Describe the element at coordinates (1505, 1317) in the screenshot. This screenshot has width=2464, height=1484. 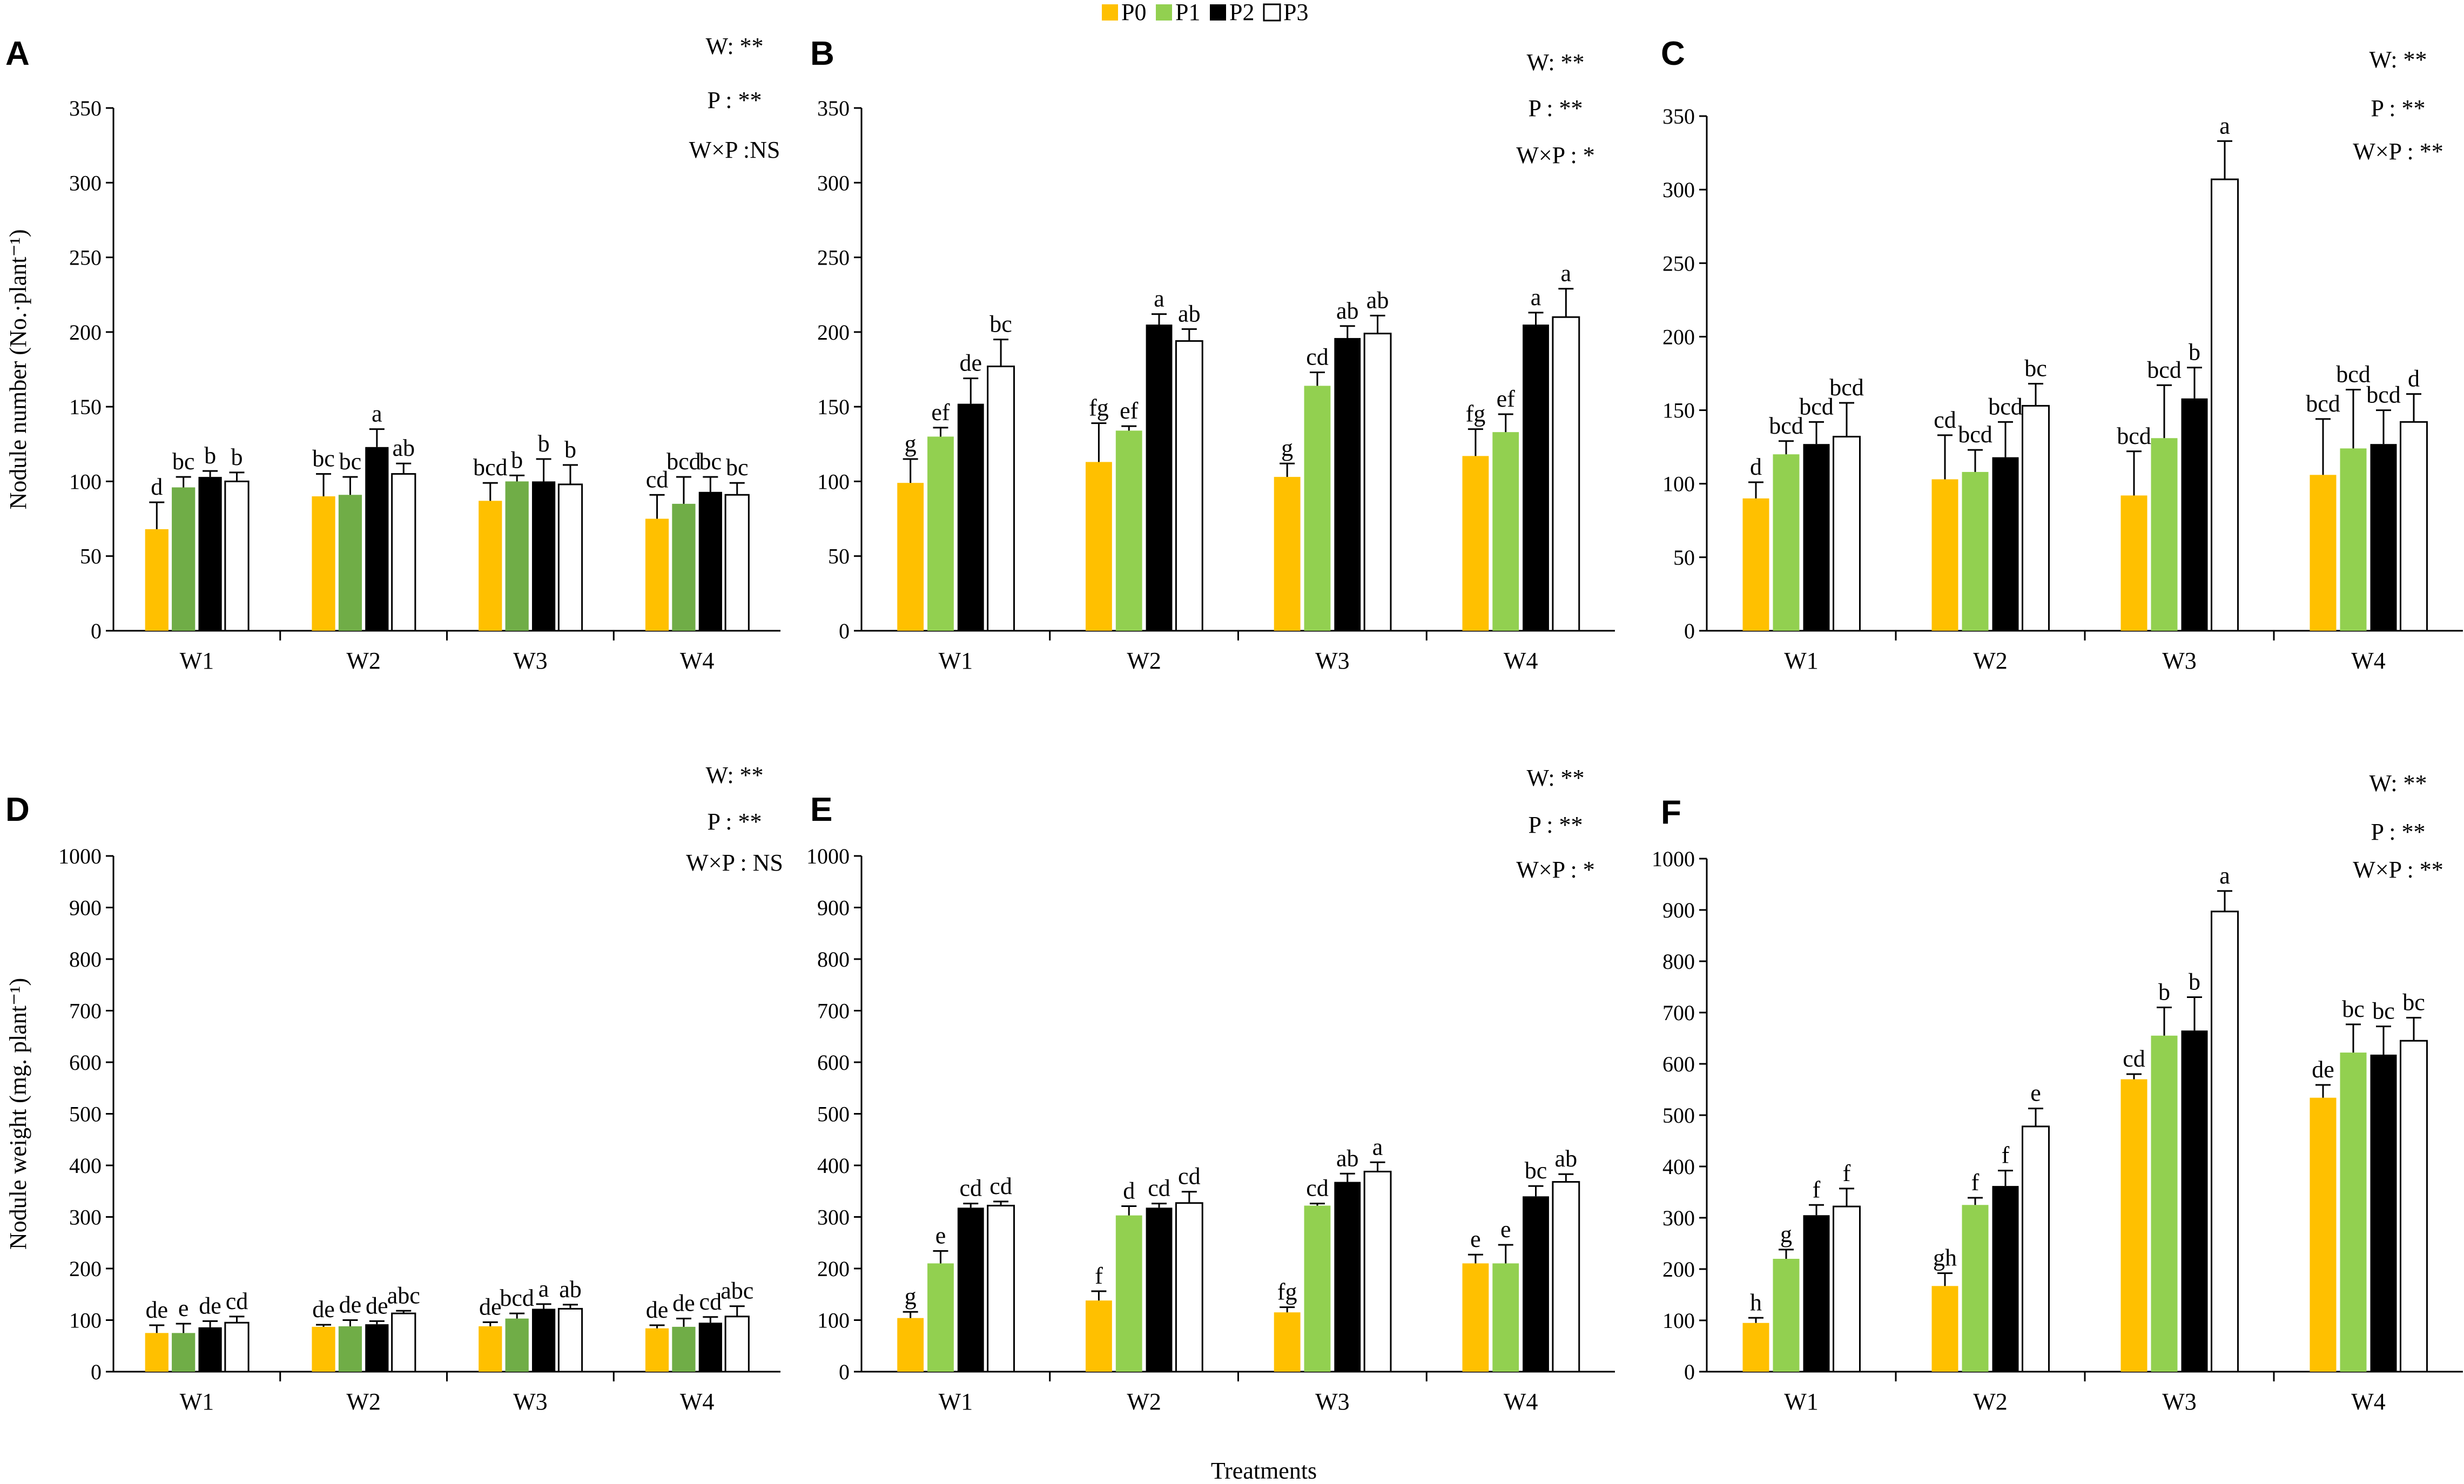
I see `bar-p1-w4` at that location.